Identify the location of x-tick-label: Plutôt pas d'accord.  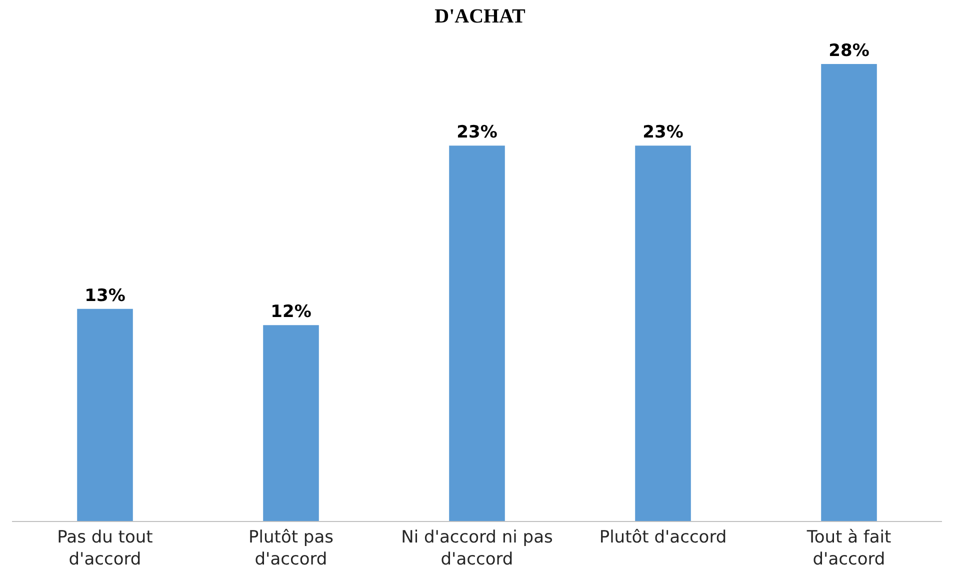
(291, 548).